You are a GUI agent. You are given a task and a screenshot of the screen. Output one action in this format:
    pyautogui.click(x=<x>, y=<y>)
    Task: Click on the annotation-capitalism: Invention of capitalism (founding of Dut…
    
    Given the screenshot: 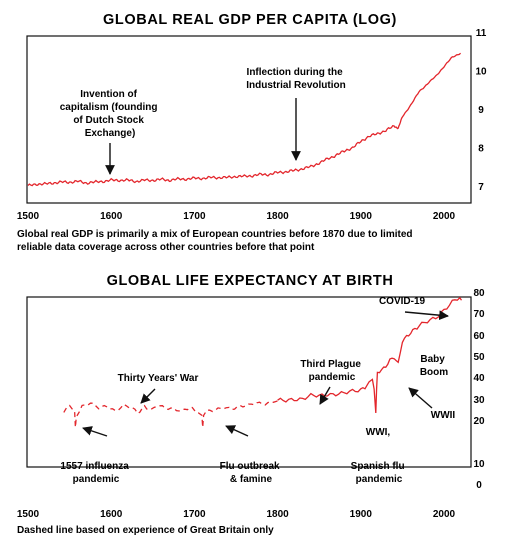 What is the action you would take?
    pyautogui.click(x=110, y=132)
    